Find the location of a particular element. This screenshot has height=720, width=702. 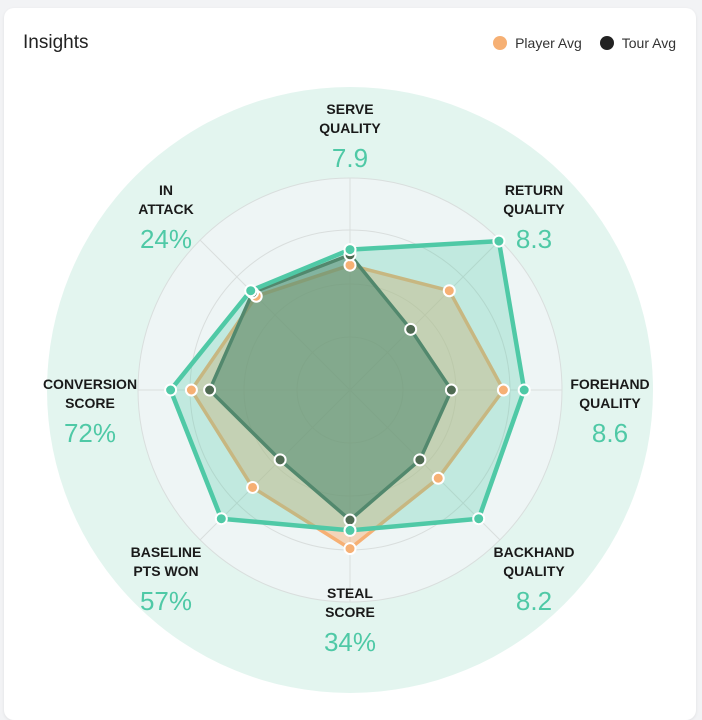

axis-label-8-line-2: ATTACK is located at coordinates (165, 209).